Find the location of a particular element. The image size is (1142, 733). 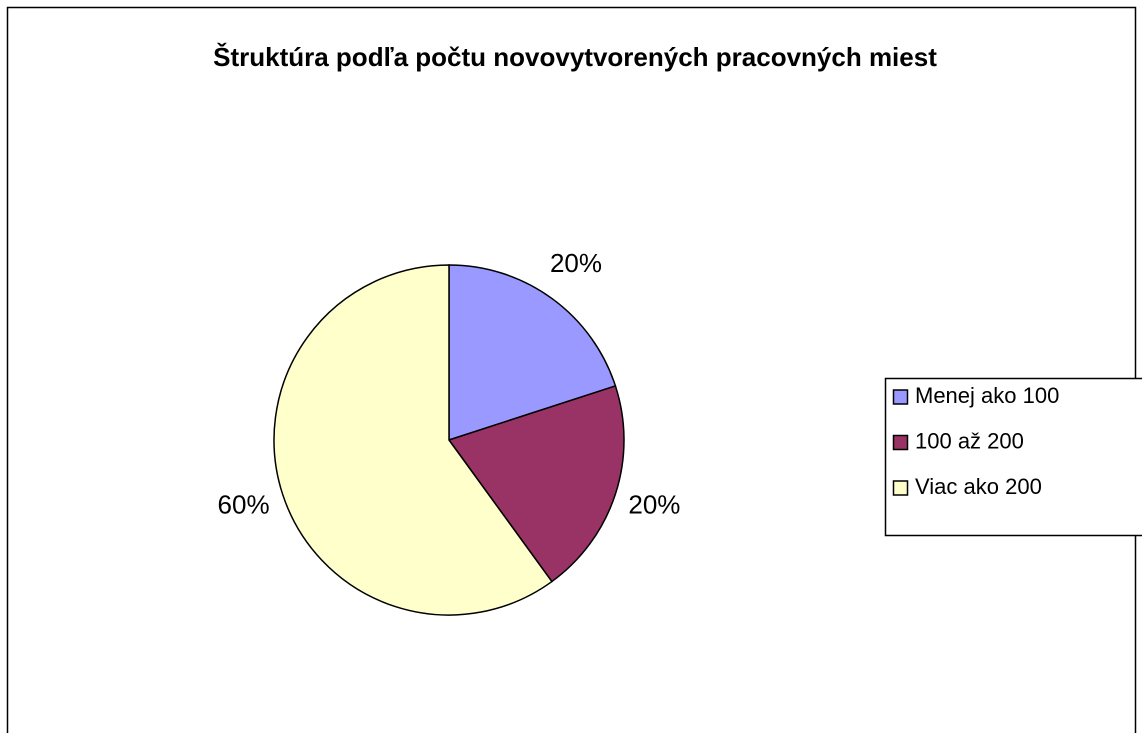

legend-label: Menej ako 100 is located at coordinates (987, 395).